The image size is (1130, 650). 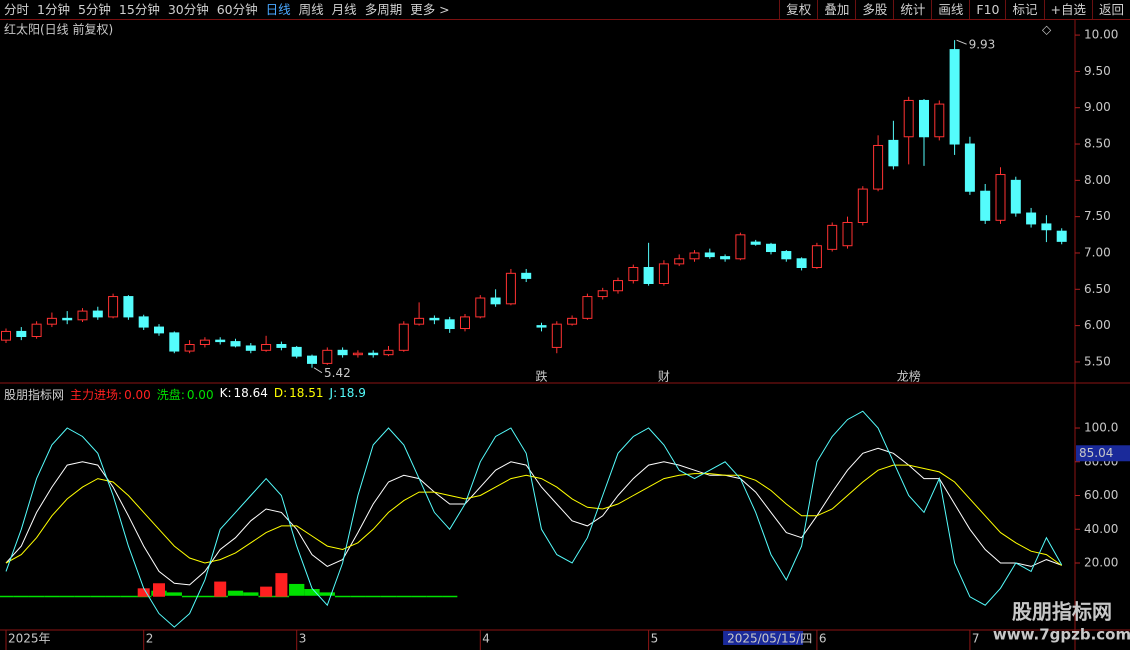 What do you see at coordinates (344, 9) in the screenshot?
I see `period-tab: 月线` at bounding box center [344, 9].